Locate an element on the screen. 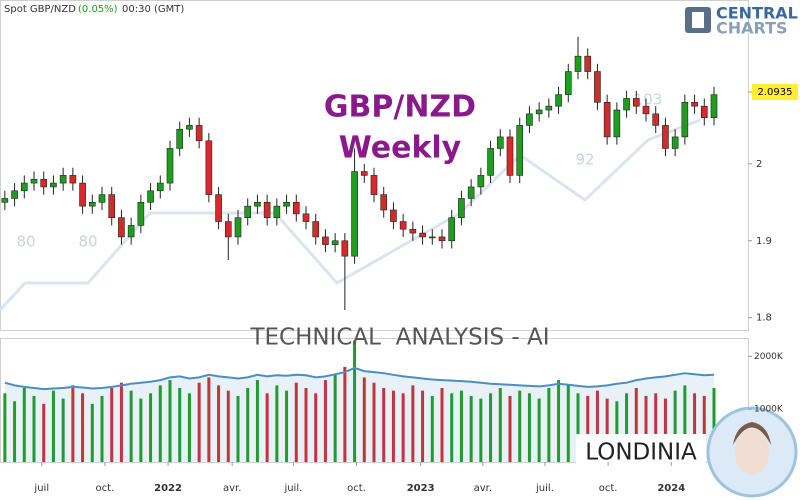 The width and height of the screenshot is (800, 500). y-tick-label: 2000K is located at coordinates (769, 357).